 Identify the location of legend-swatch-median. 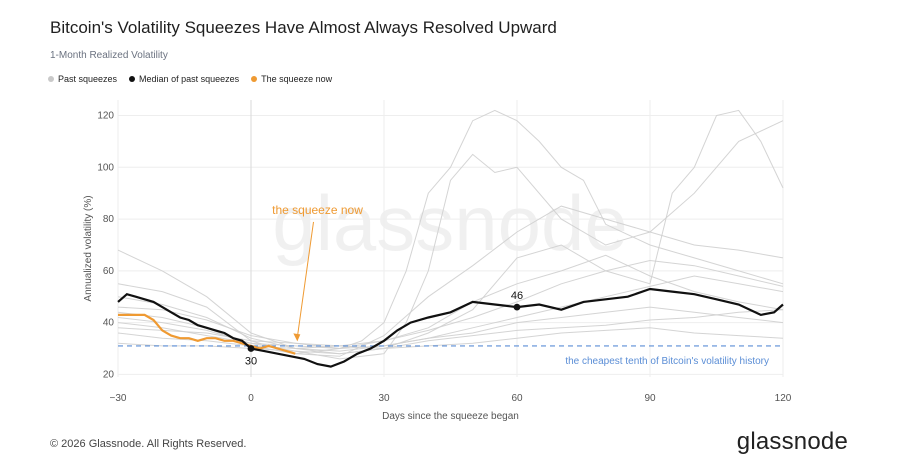
(132, 79).